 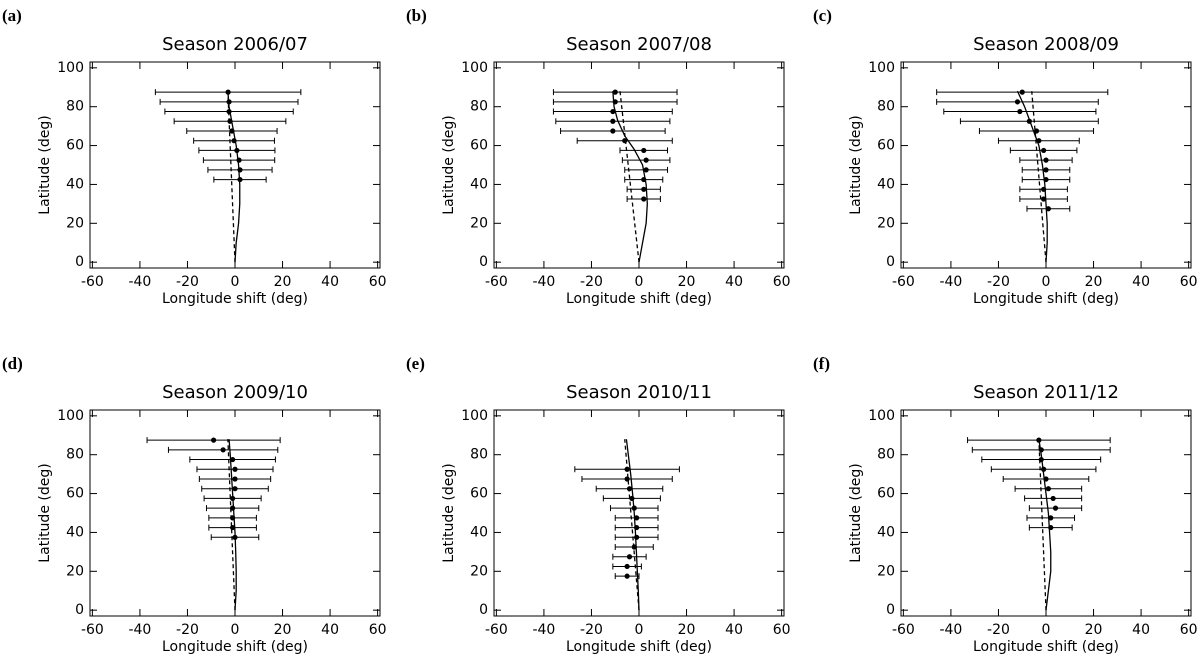 What do you see at coordinates (416, 15) in the screenshot?
I see `panel-label: (b)` at bounding box center [416, 15].